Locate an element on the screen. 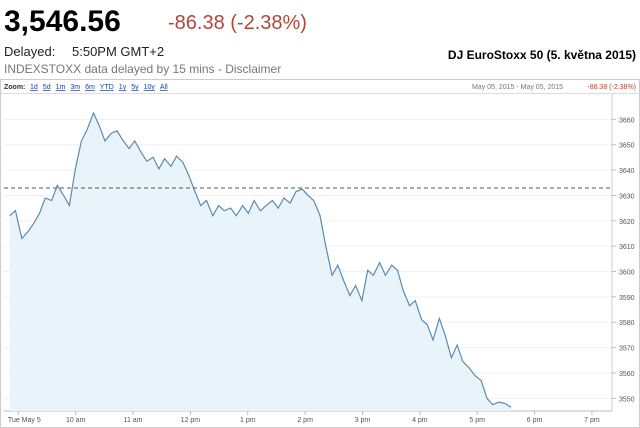 This screenshot has height=428, width=640. x-tick-label: Tue May 5 is located at coordinates (24, 420).